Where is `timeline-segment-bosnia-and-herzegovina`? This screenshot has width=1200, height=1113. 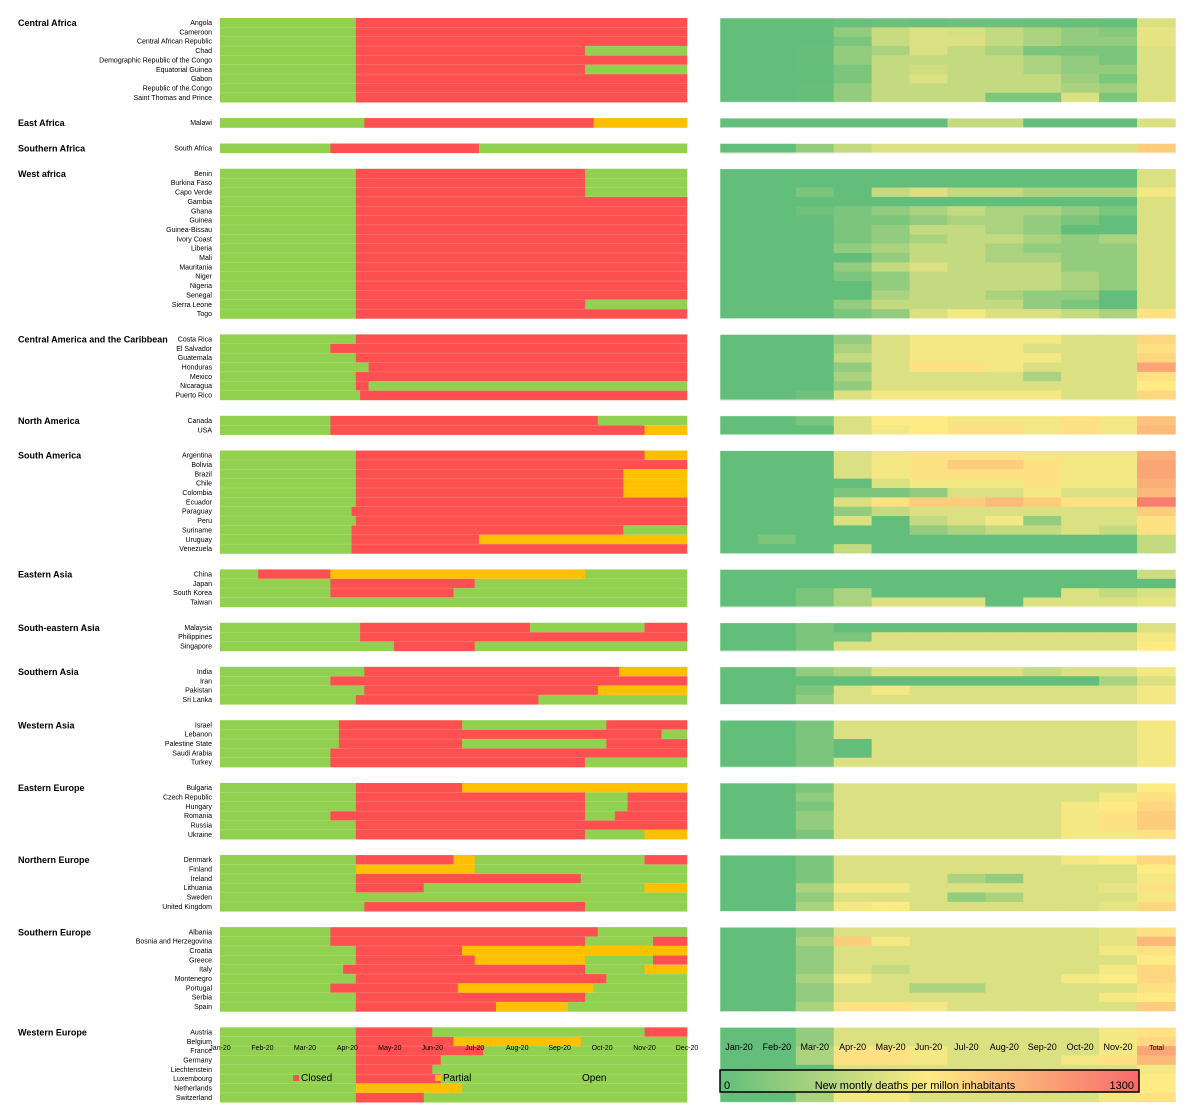 timeline-segment-bosnia-and-herzegovina is located at coordinates (619, 941).